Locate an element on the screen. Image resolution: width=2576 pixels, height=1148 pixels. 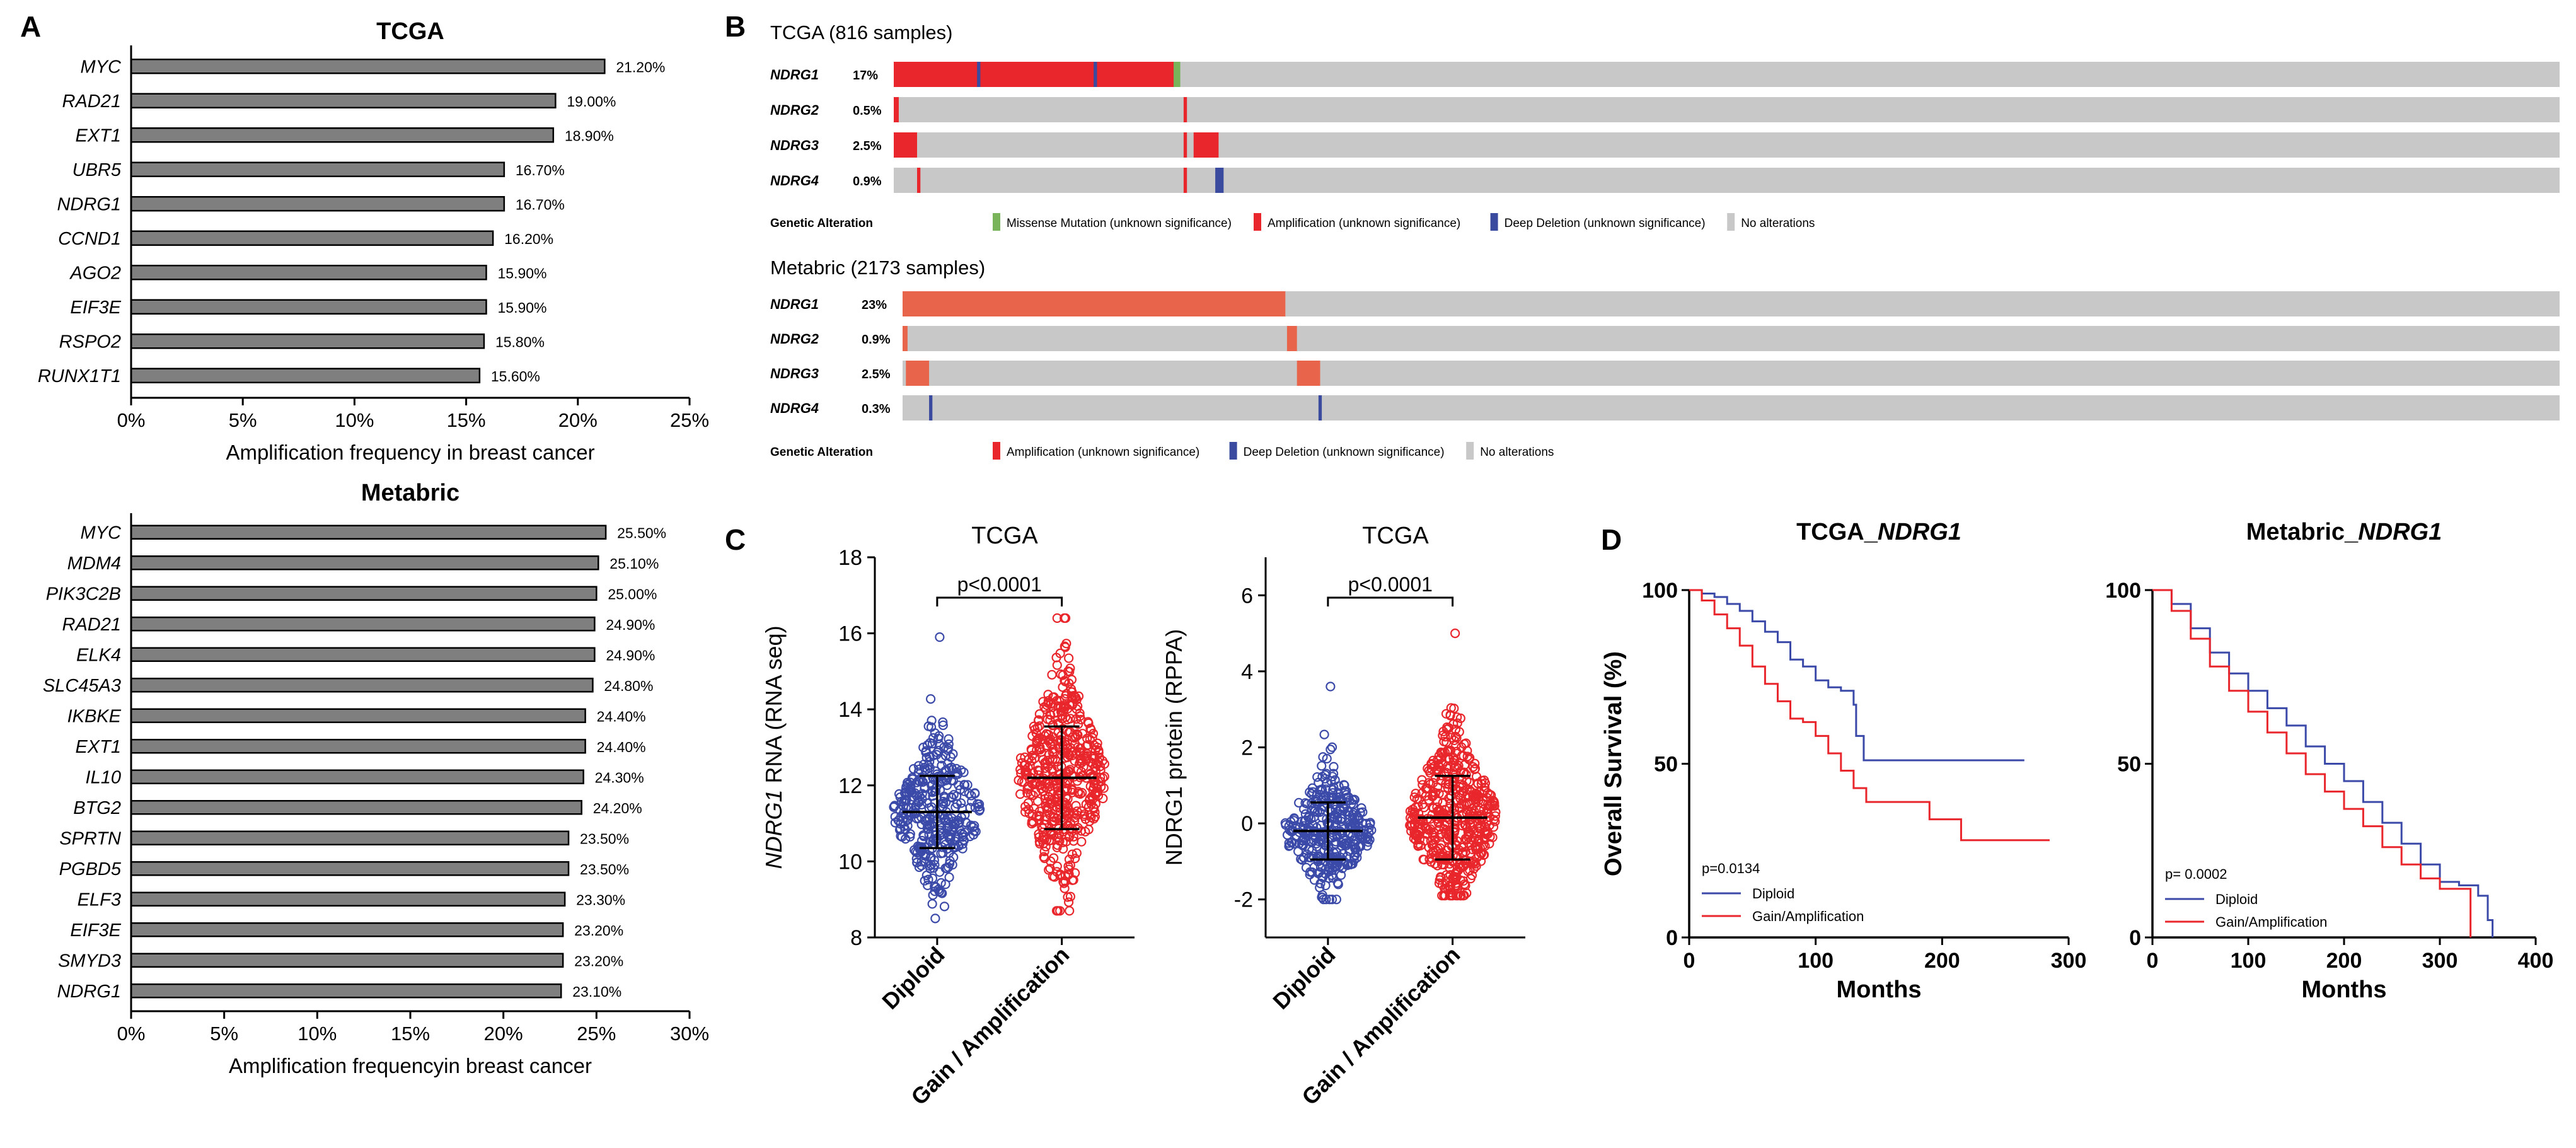
oncoprint-pct-label: 2.5% is located at coordinates (867, 146).